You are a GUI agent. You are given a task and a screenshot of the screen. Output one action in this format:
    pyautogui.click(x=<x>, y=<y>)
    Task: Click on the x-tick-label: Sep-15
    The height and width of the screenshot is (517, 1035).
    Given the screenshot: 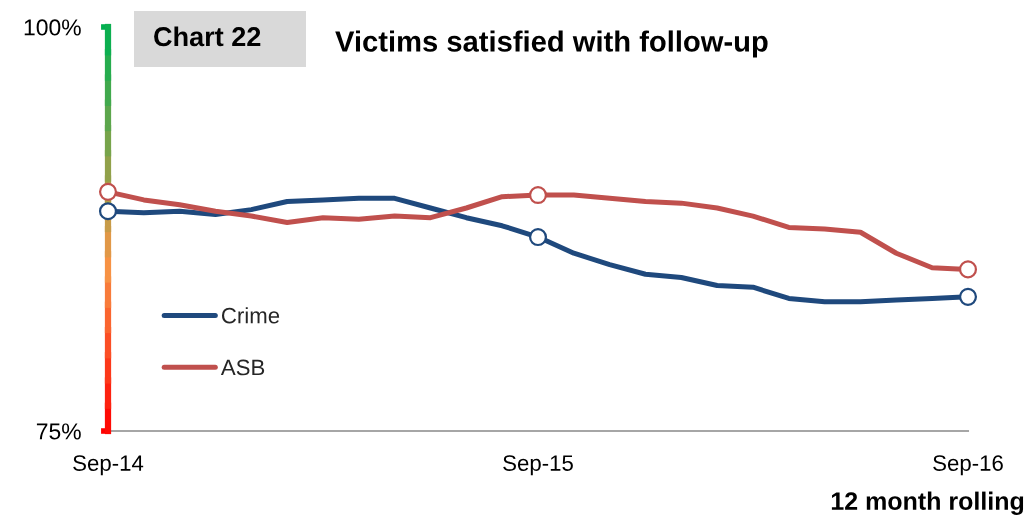 What is the action you would take?
    pyautogui.click(x=538, y=465)
    